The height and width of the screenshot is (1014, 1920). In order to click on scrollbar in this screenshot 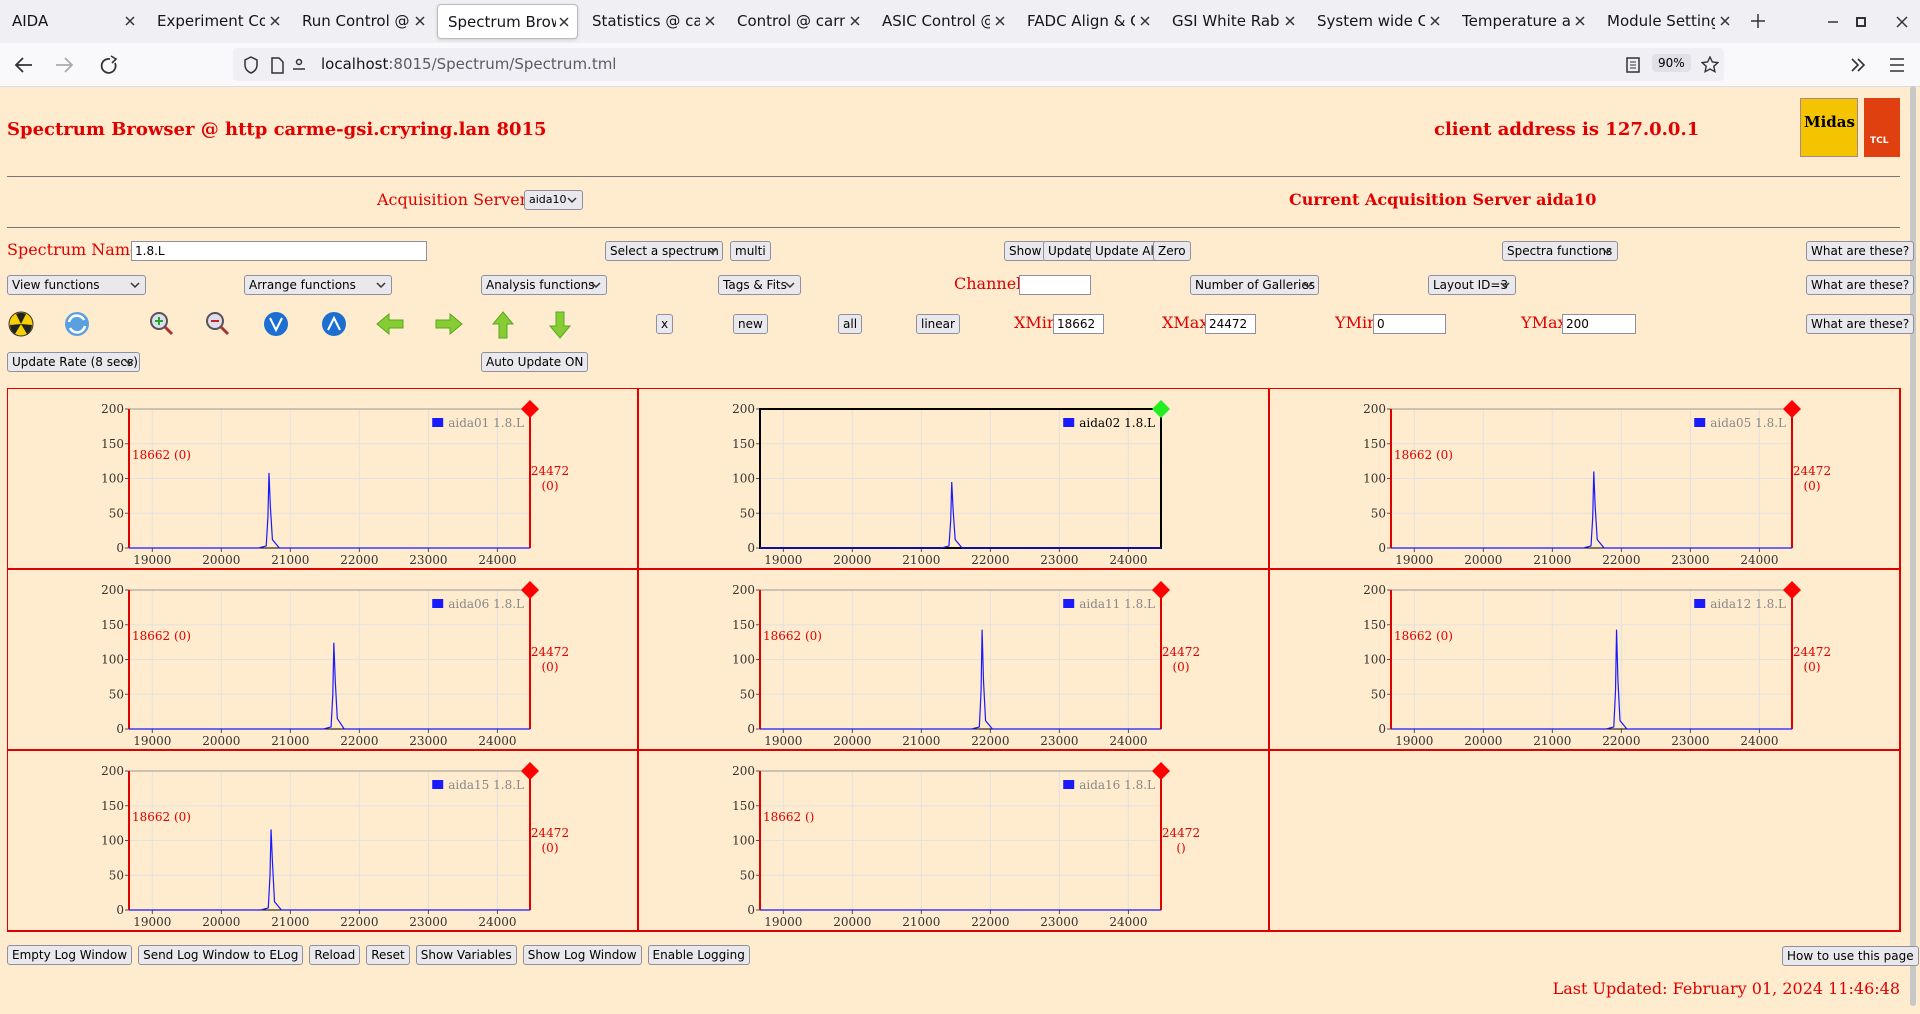, I will do `click(1913, 546)`.